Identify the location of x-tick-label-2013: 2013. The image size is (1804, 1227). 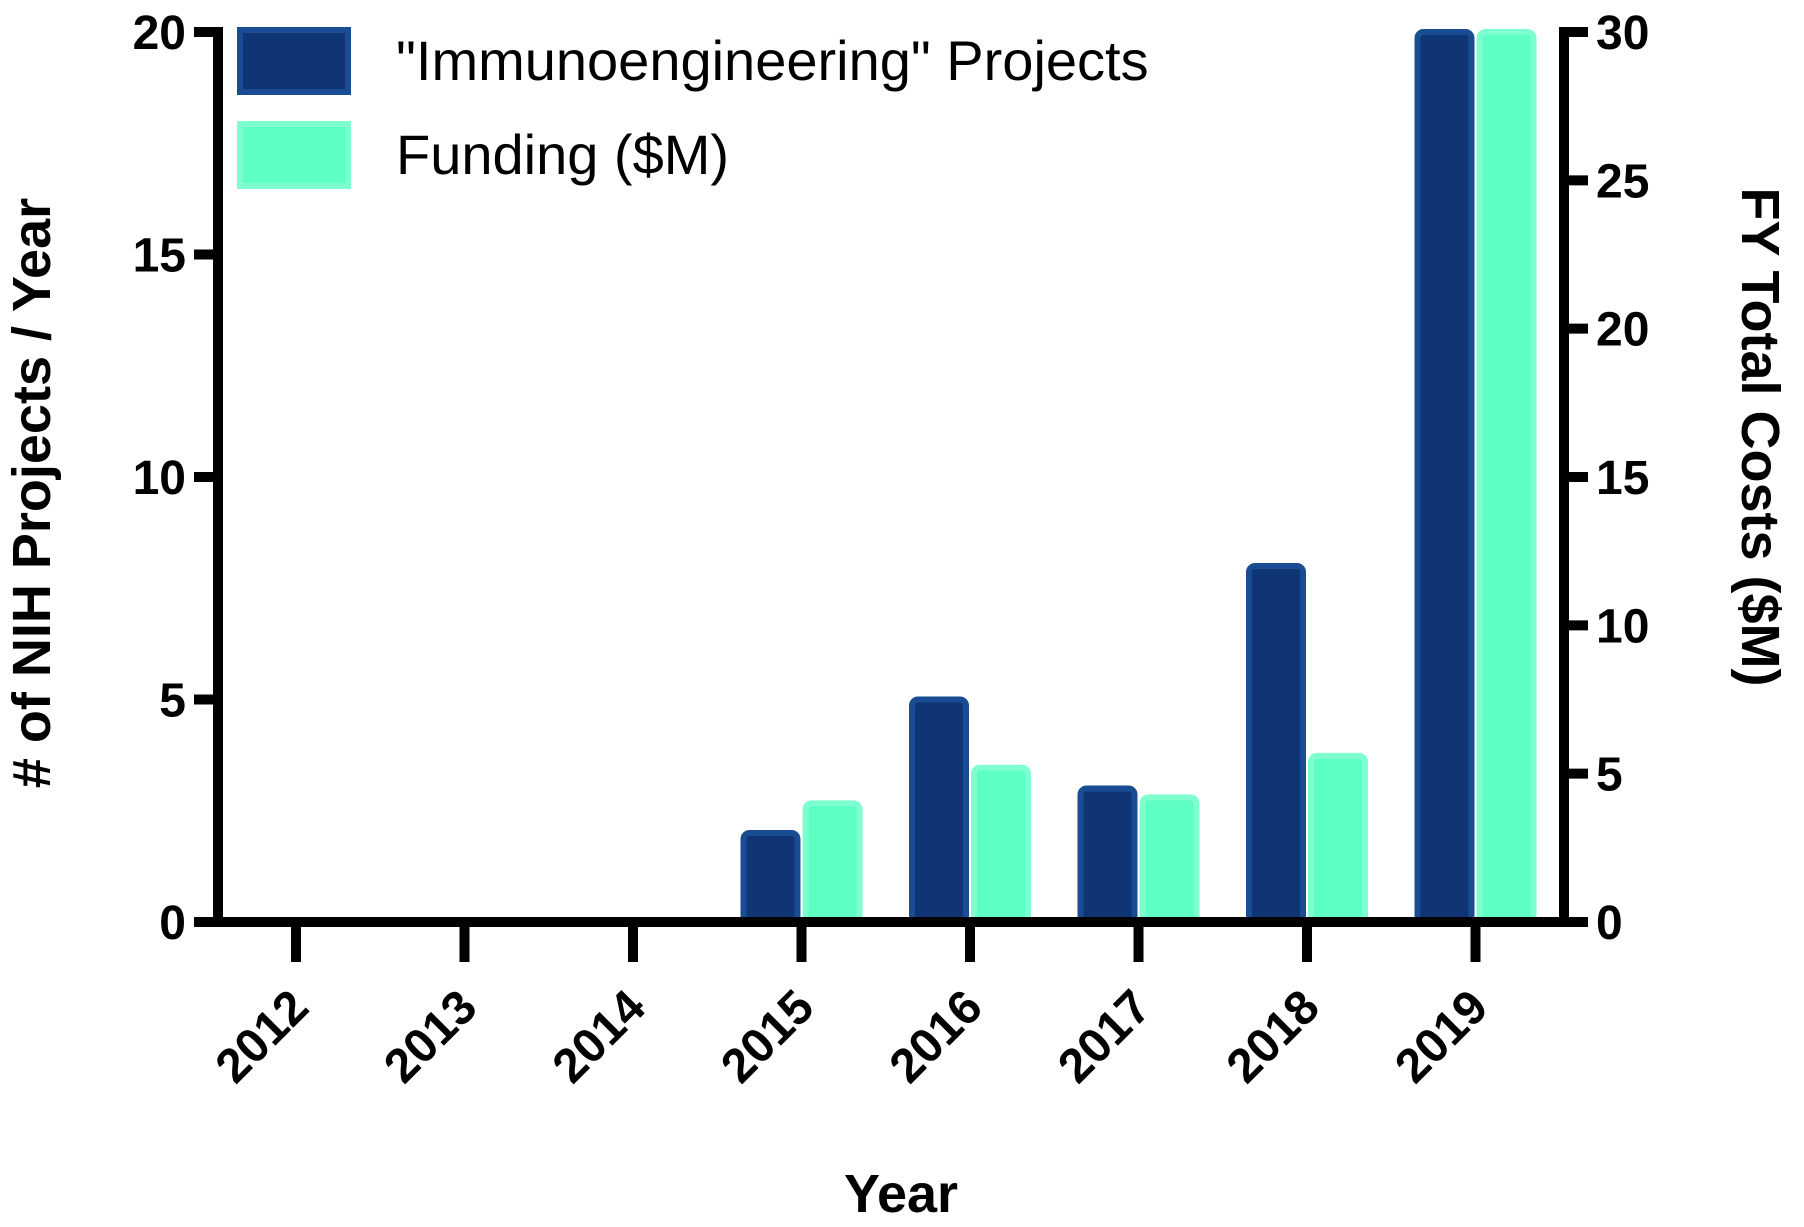
(430, 1036).